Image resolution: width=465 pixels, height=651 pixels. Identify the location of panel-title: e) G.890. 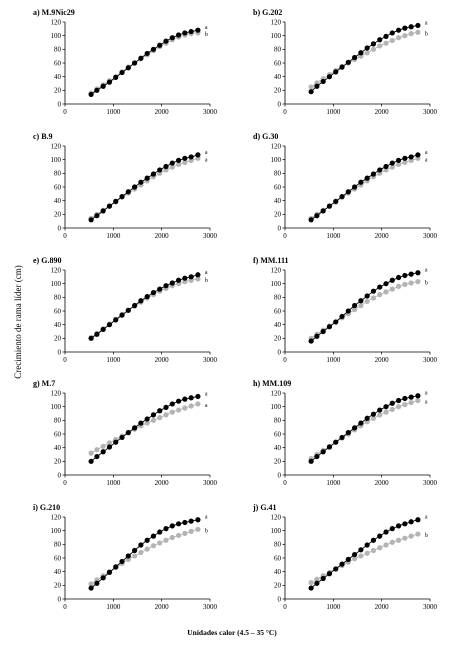
(47, 260).